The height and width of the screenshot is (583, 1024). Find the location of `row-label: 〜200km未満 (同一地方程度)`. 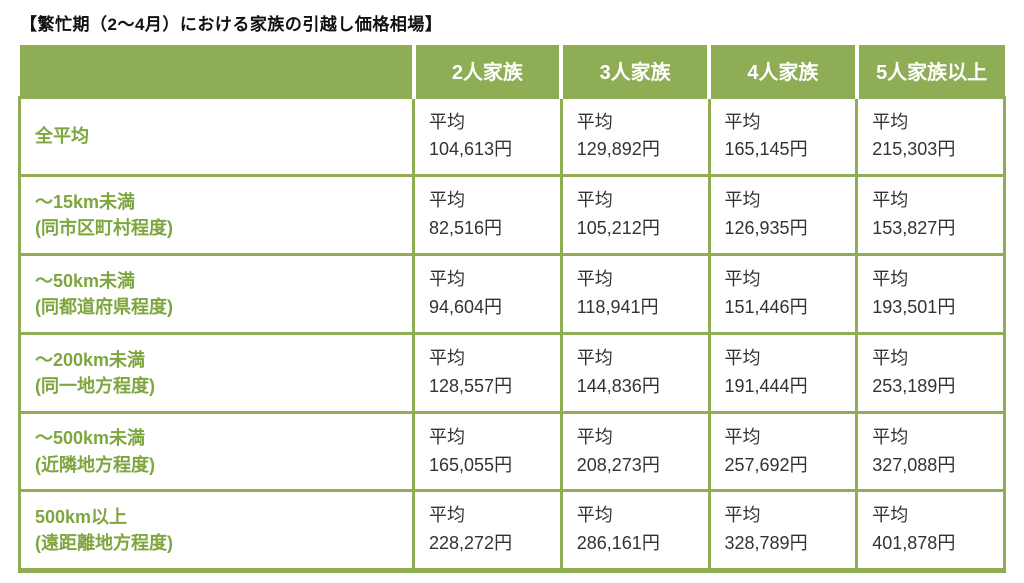

row-label: 〜200km未満 (同一地方程度) is located at coordinates (216, 372).